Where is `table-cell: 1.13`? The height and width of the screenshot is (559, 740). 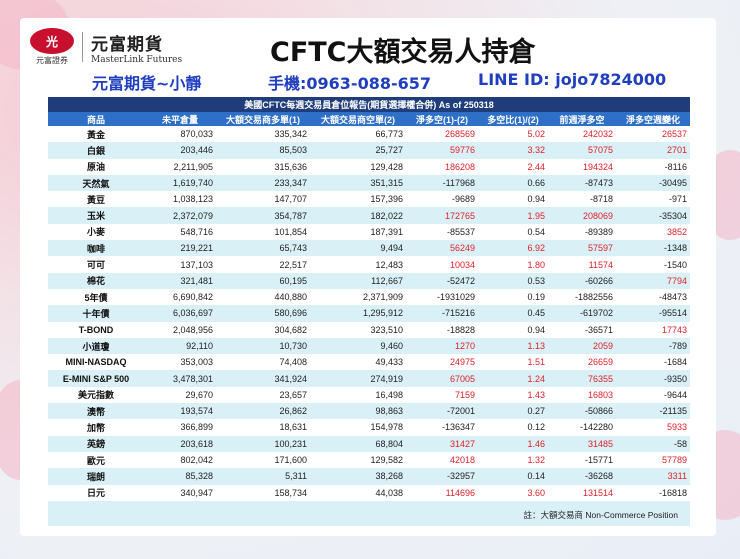
table-cell: 1.13 is located at coordinates (513, 346).